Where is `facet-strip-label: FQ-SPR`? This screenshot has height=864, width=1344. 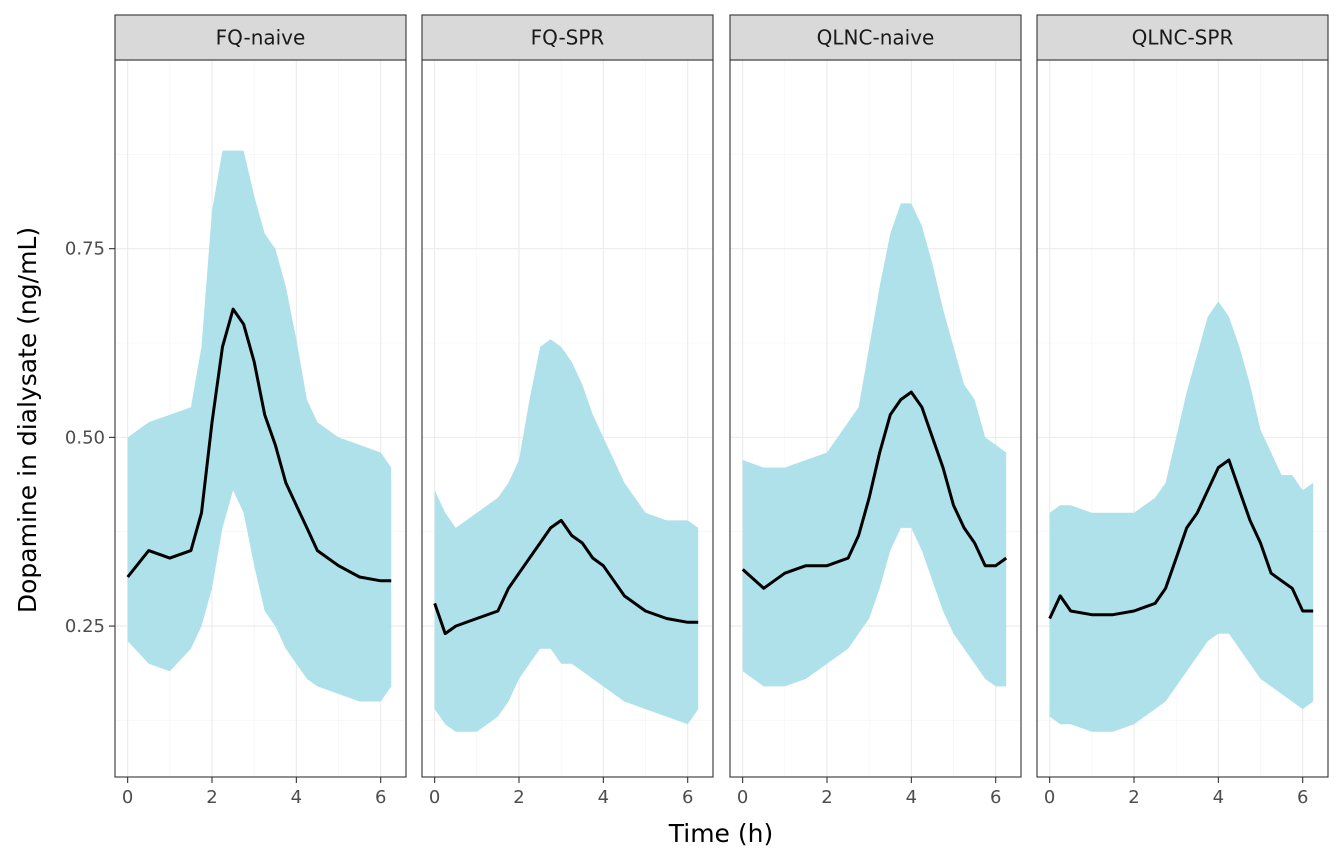
facet-strip-label: FQ-SPR is located at coordinates (568, 38).